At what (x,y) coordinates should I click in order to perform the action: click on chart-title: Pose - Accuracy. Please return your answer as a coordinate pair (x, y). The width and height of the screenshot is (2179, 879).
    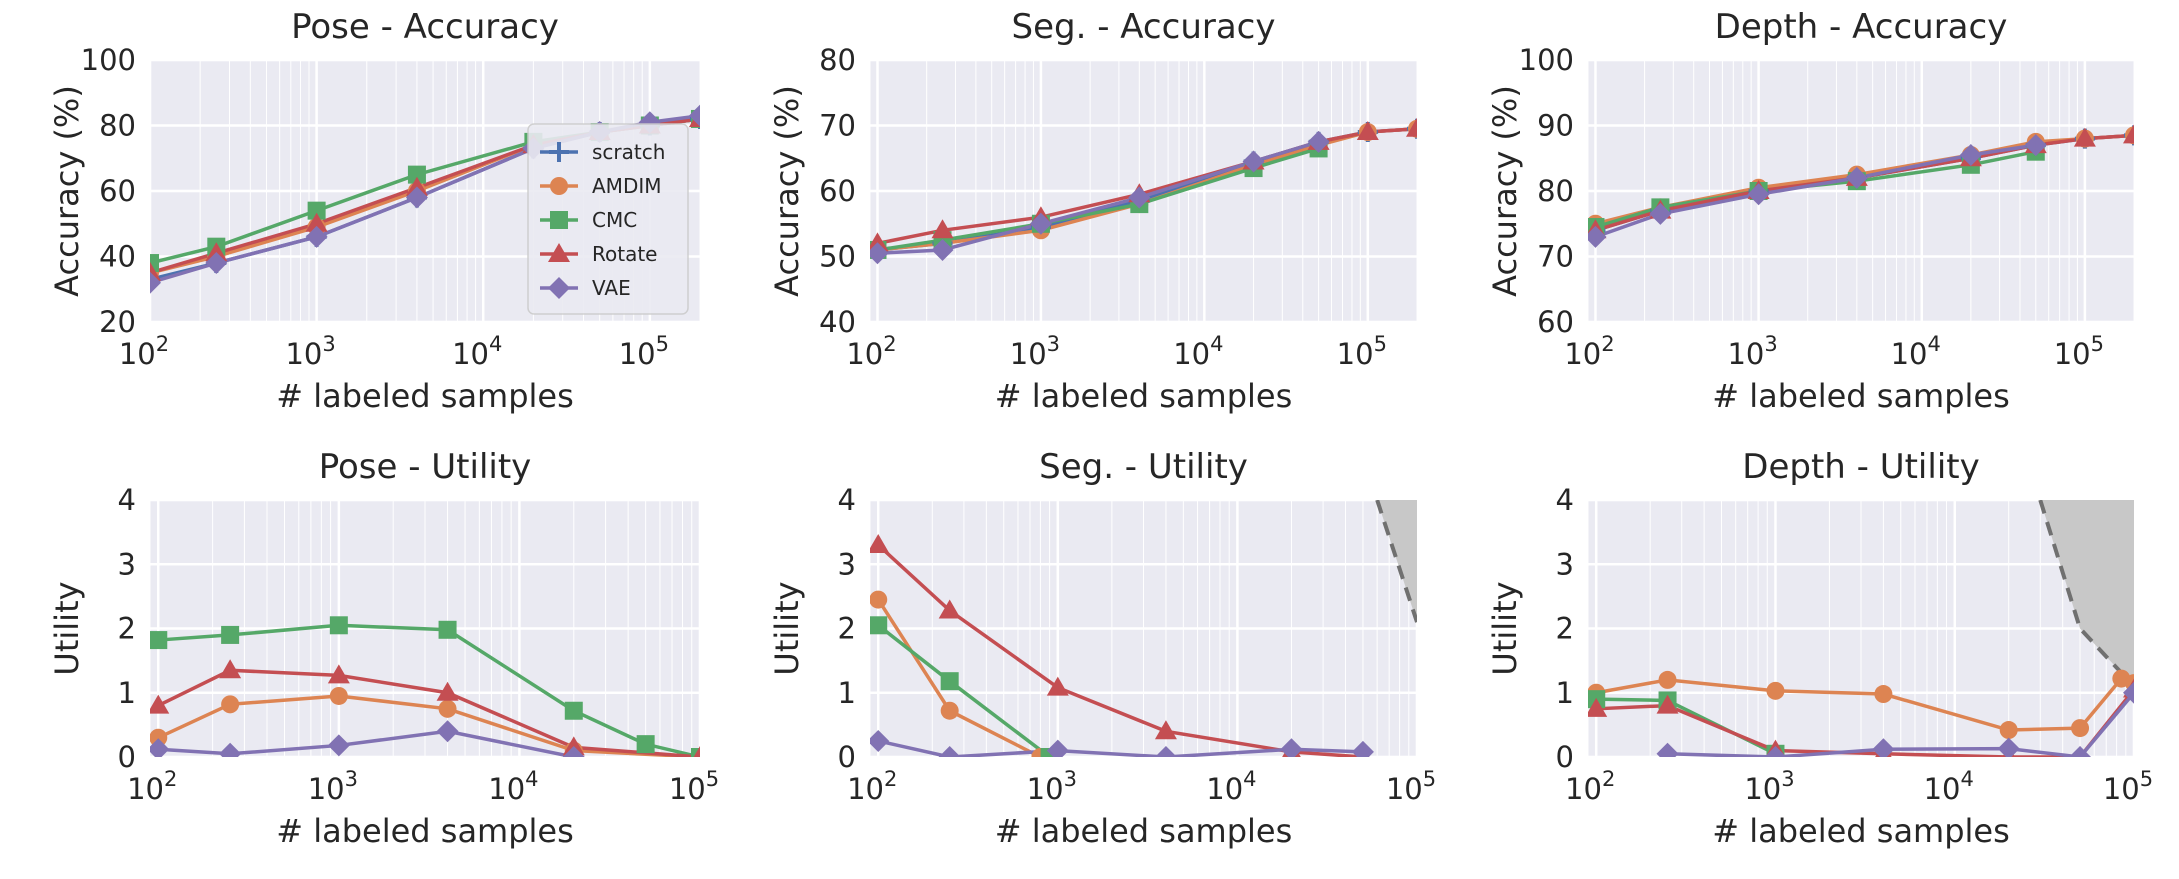
    Looking at the image, I should click on (425, 27).